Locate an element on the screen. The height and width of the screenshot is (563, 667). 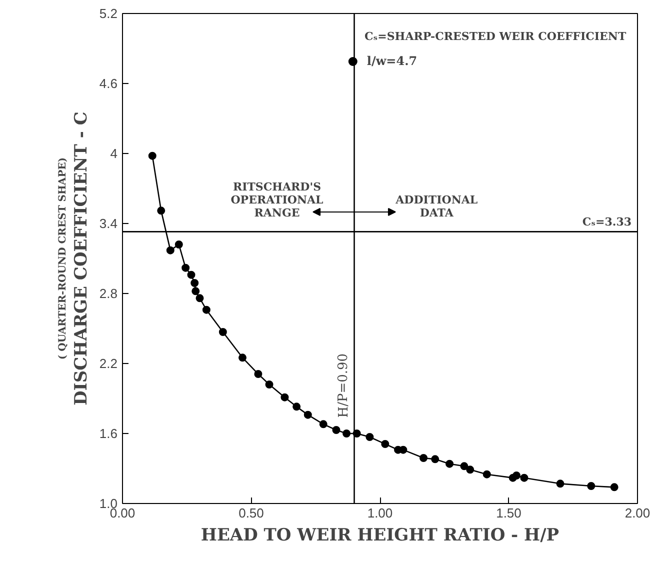
y-tick-label: 2.2 is located at coordinates (108, 363).